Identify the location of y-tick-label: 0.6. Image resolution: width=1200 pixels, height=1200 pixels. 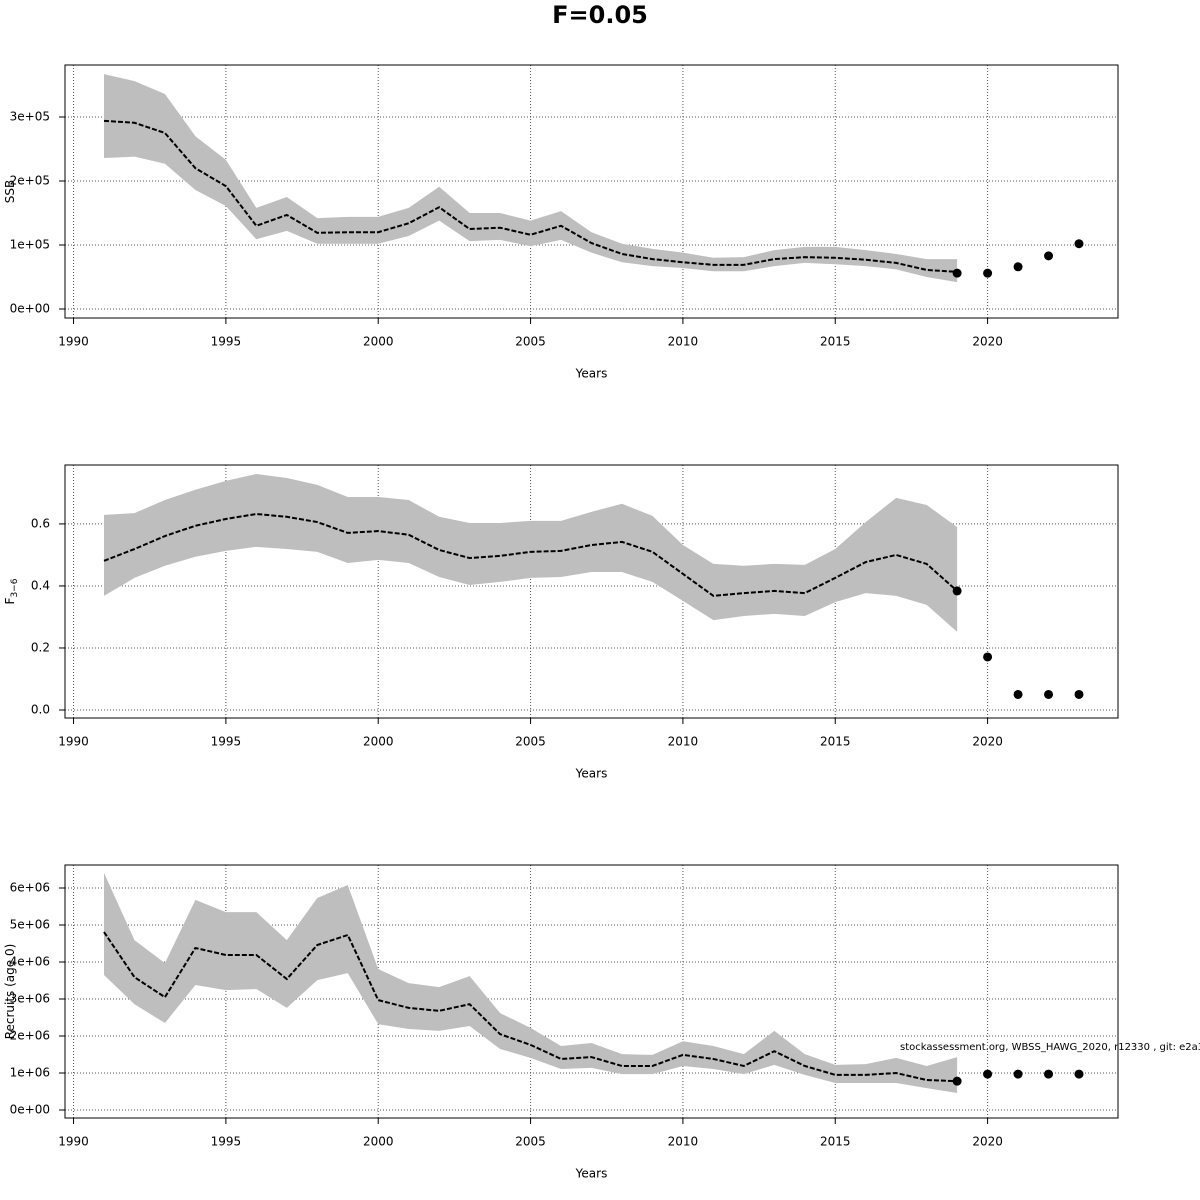
(40, 523).